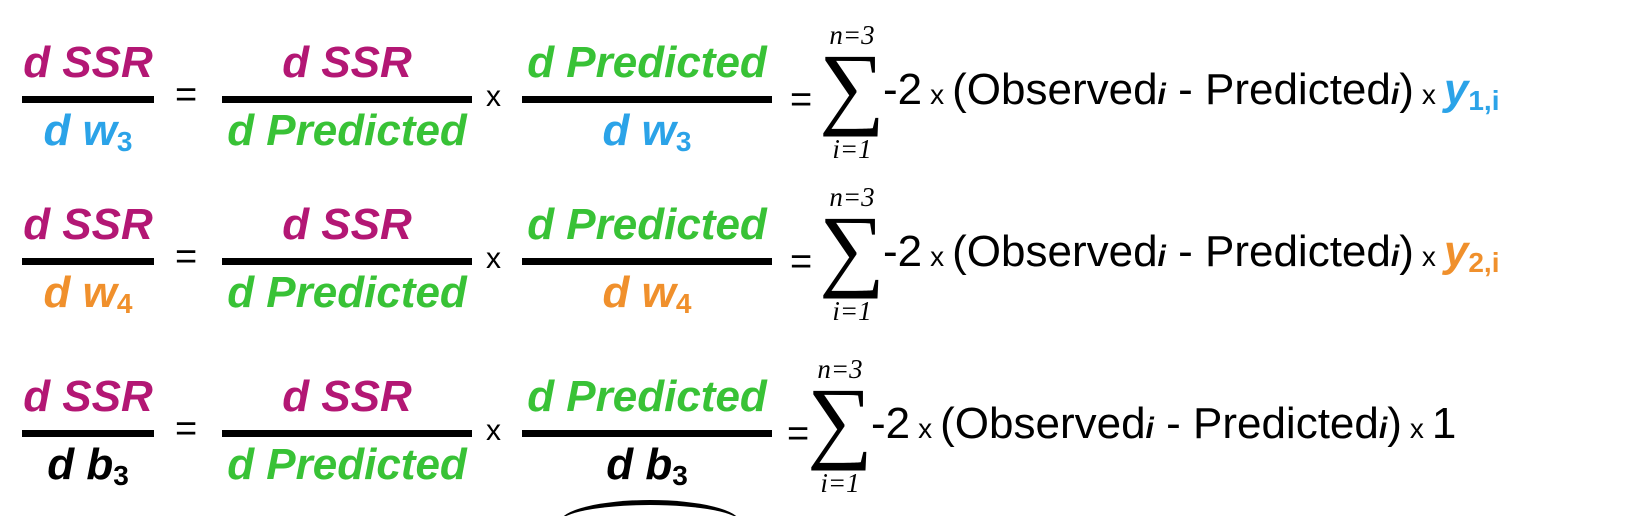 This screenshot has height=516, width=1640. Describe the element at coordinates (647, 293) in the screenshot. I see `second-denominator: d w4` at that location.